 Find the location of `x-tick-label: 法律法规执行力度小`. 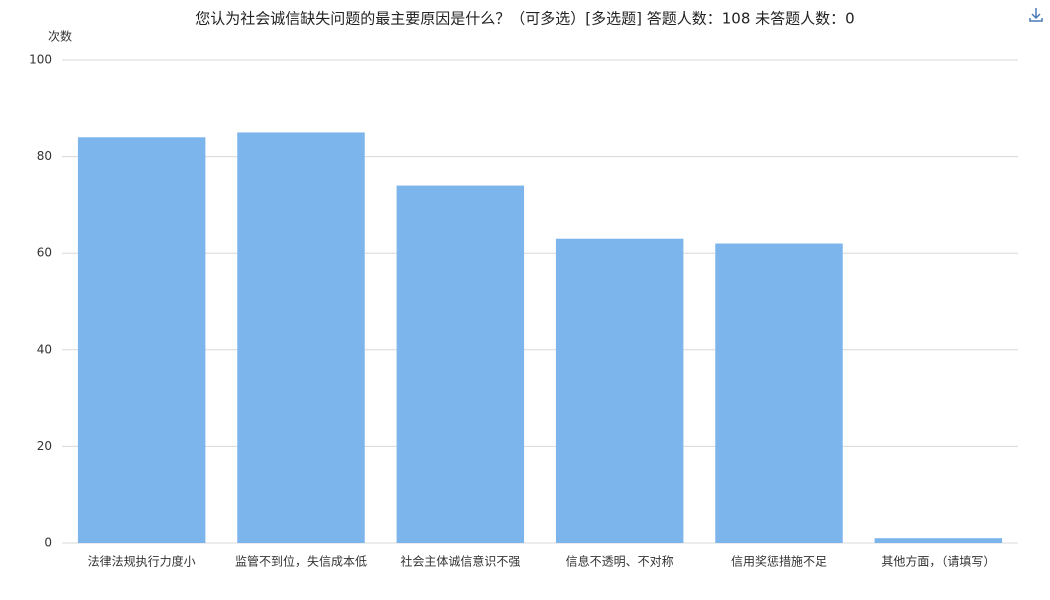

x-tick-label: 法律法规执行力度小 is located at coordinates (142, 561).